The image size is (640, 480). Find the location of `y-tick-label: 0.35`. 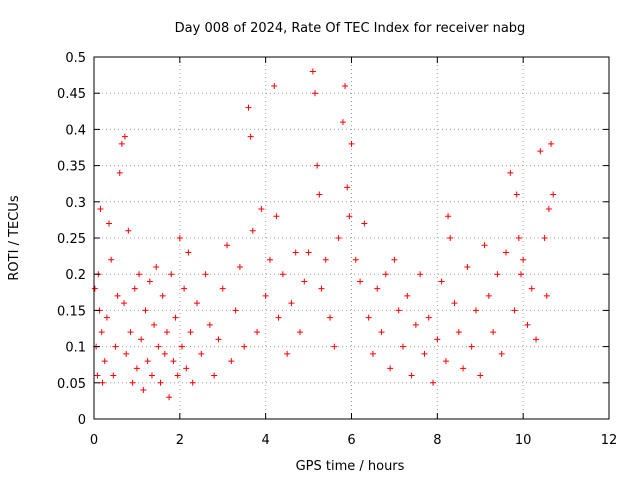

y-tick-label: 0.35 is located at coordinates (71, 167).